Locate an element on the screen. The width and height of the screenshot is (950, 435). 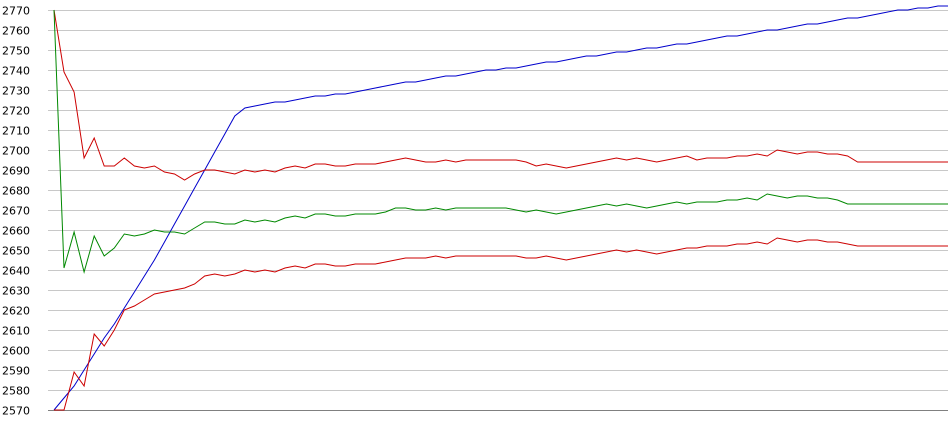
y-tick-label-2570: 2570 is located at coordinates (16, 411).